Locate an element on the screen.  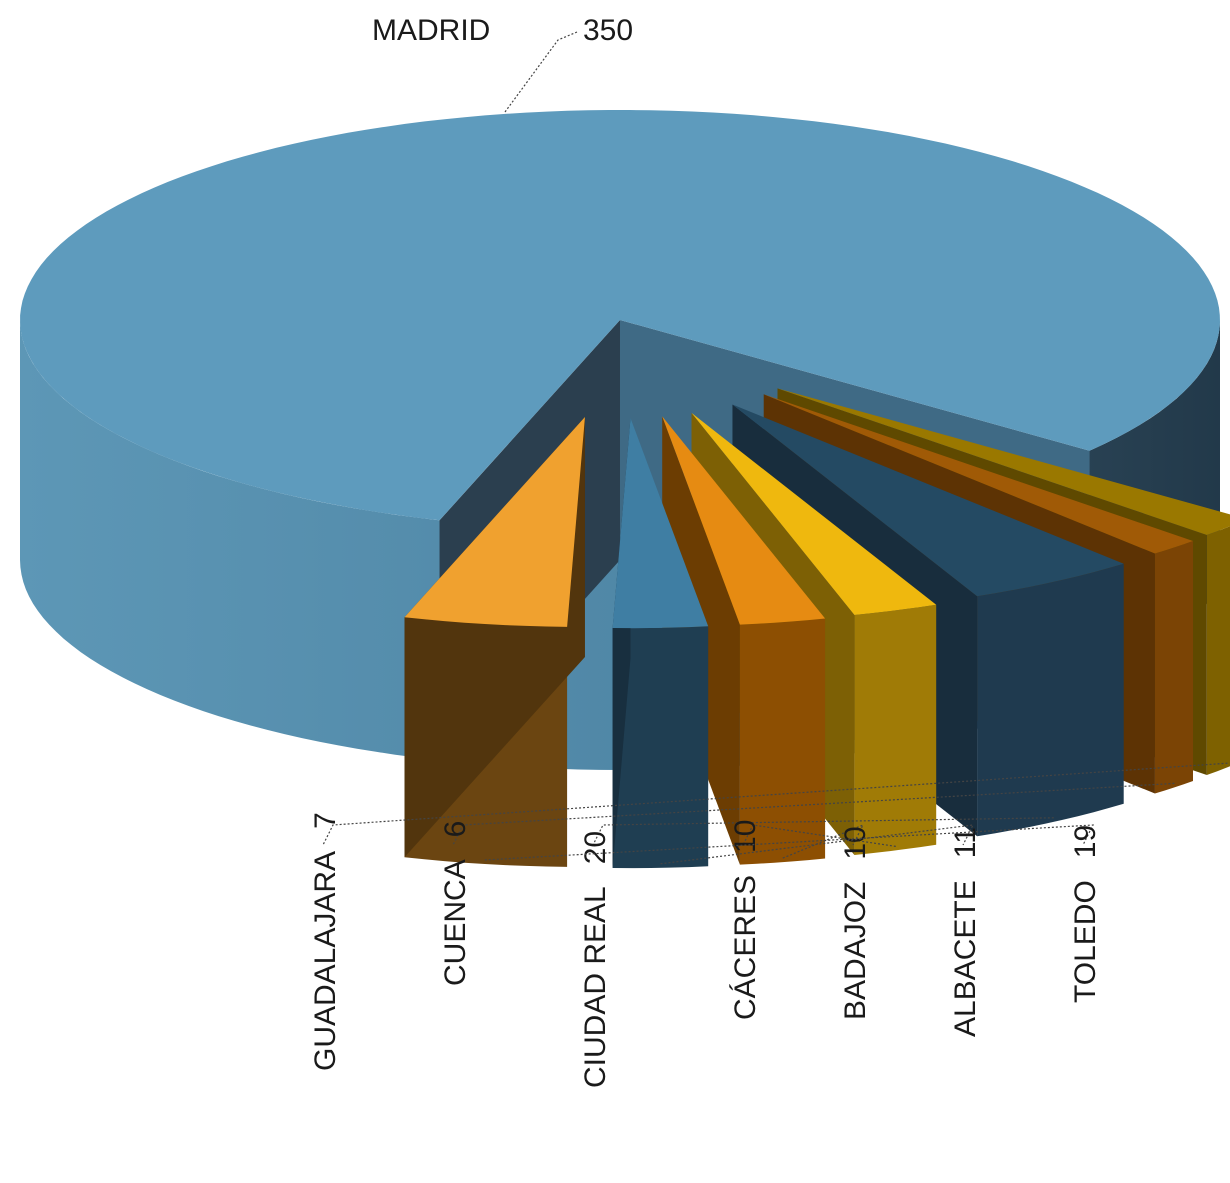
slice-albacete is located at coordinates (660, 643).